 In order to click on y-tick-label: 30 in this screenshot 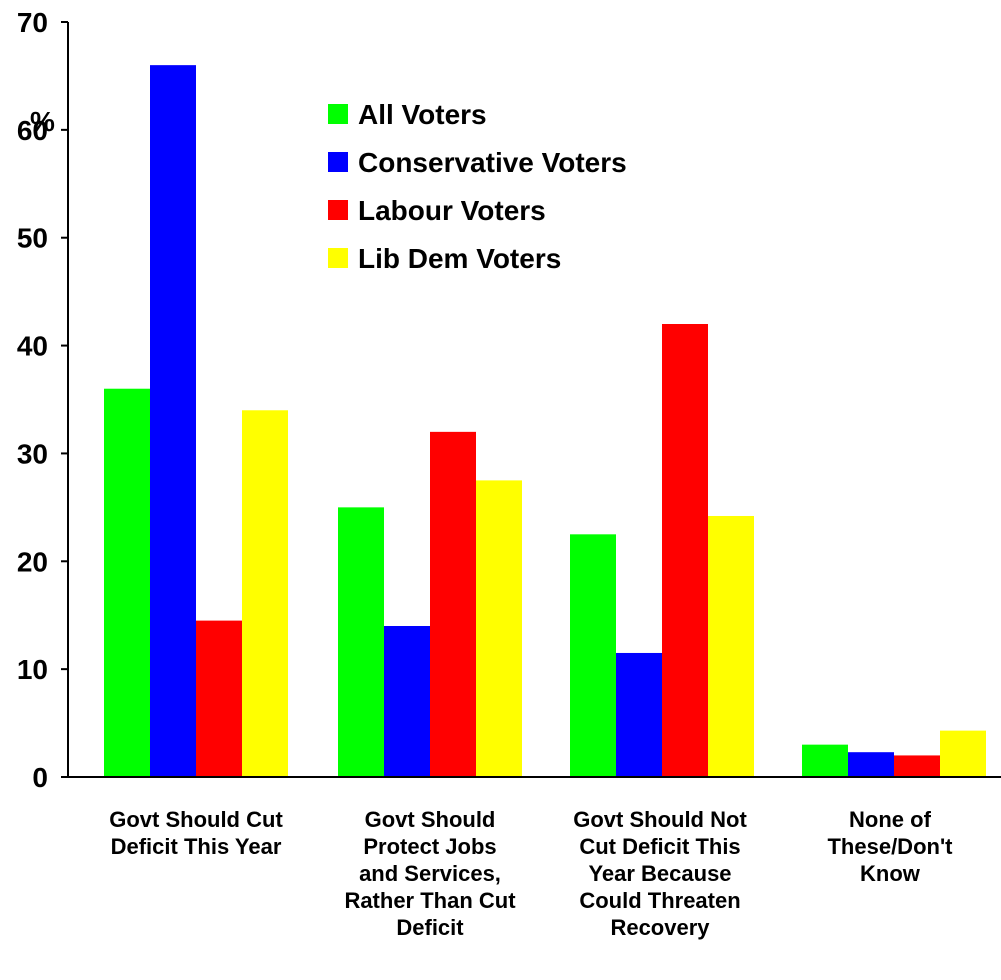, I will do `click(32, 453)`.